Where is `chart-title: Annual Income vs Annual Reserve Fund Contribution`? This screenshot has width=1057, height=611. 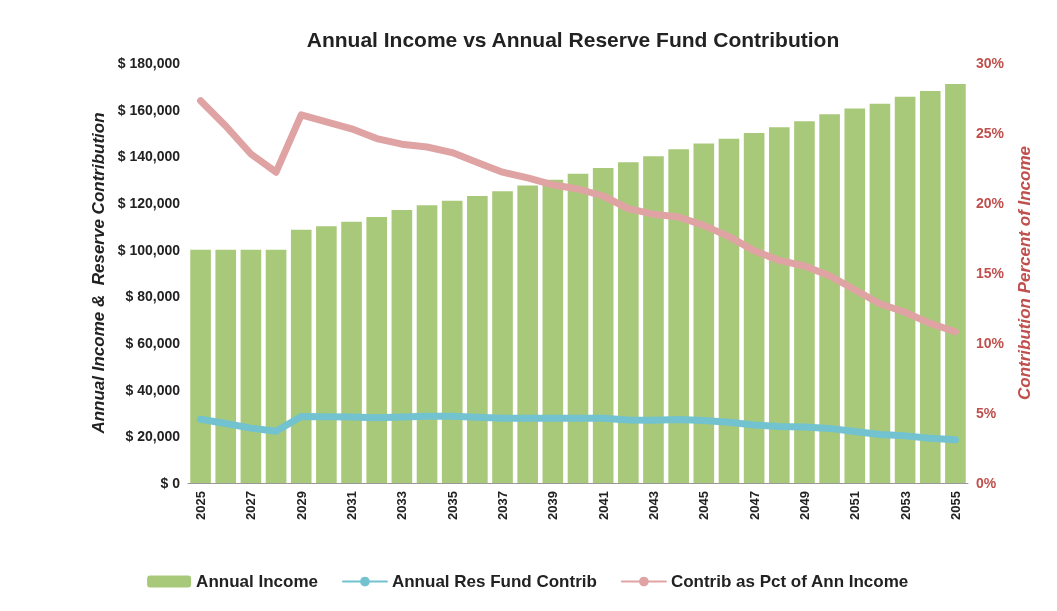 chart-title: Annual Income vs Annual Reserve Fund Contribution is located at coordinates (573, 39).